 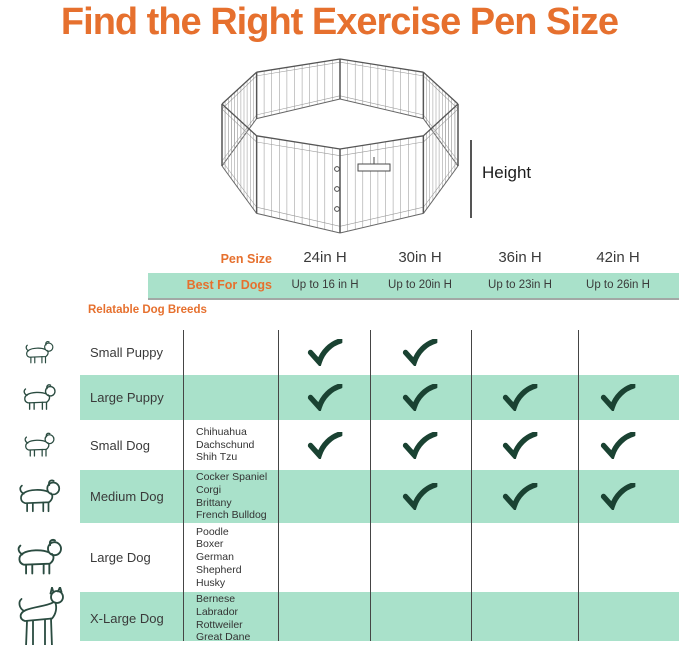 I want to click on dog-size-label: Large Puppy, so click(x=127, y=397).